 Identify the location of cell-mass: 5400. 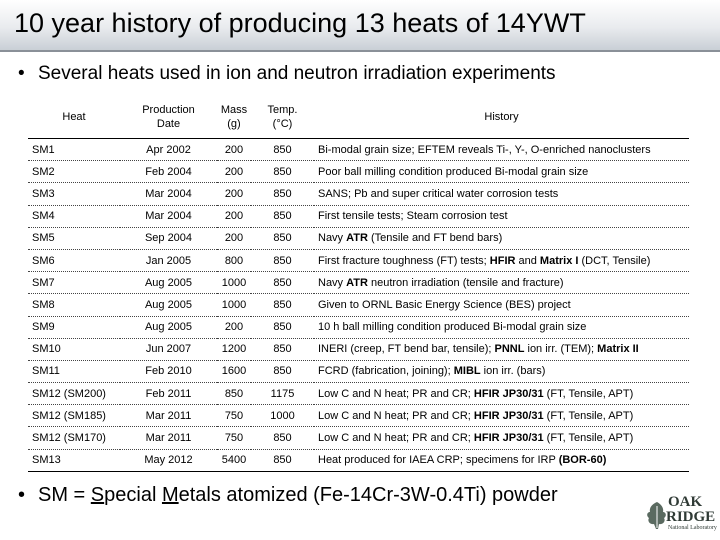
(234, 460).